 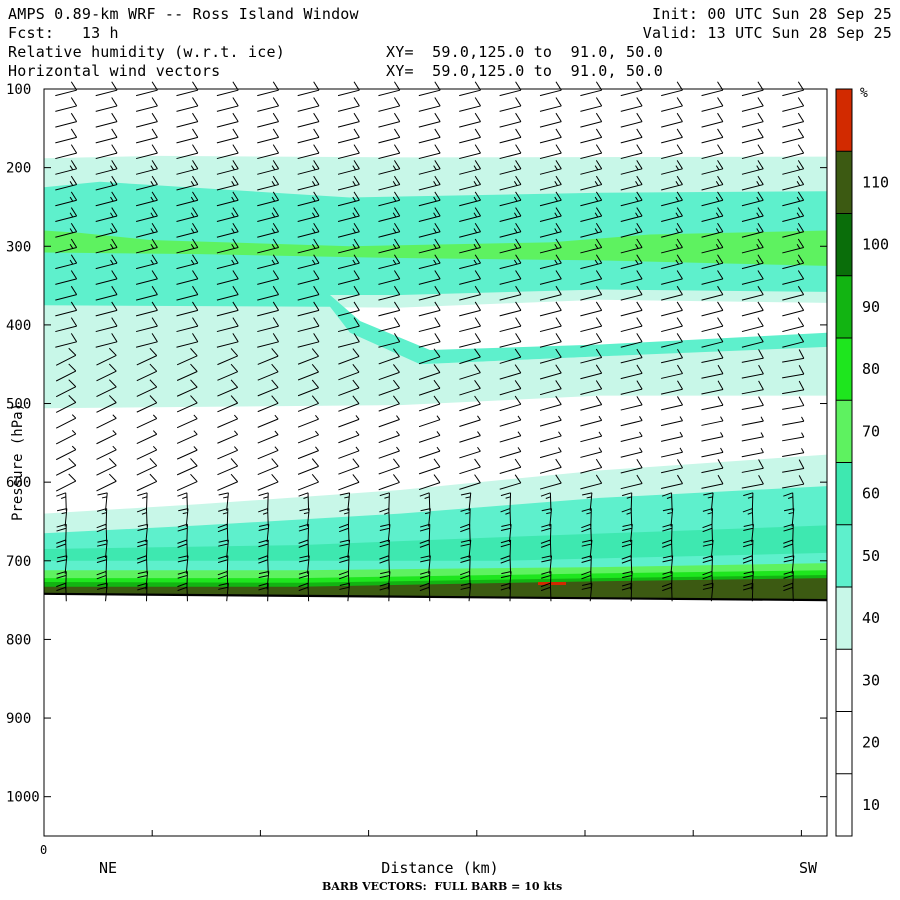 What do you see at coordinates (871, 556) in the screenshot?
I see `colorbar-label: 50` at bounding box center [871, 556].